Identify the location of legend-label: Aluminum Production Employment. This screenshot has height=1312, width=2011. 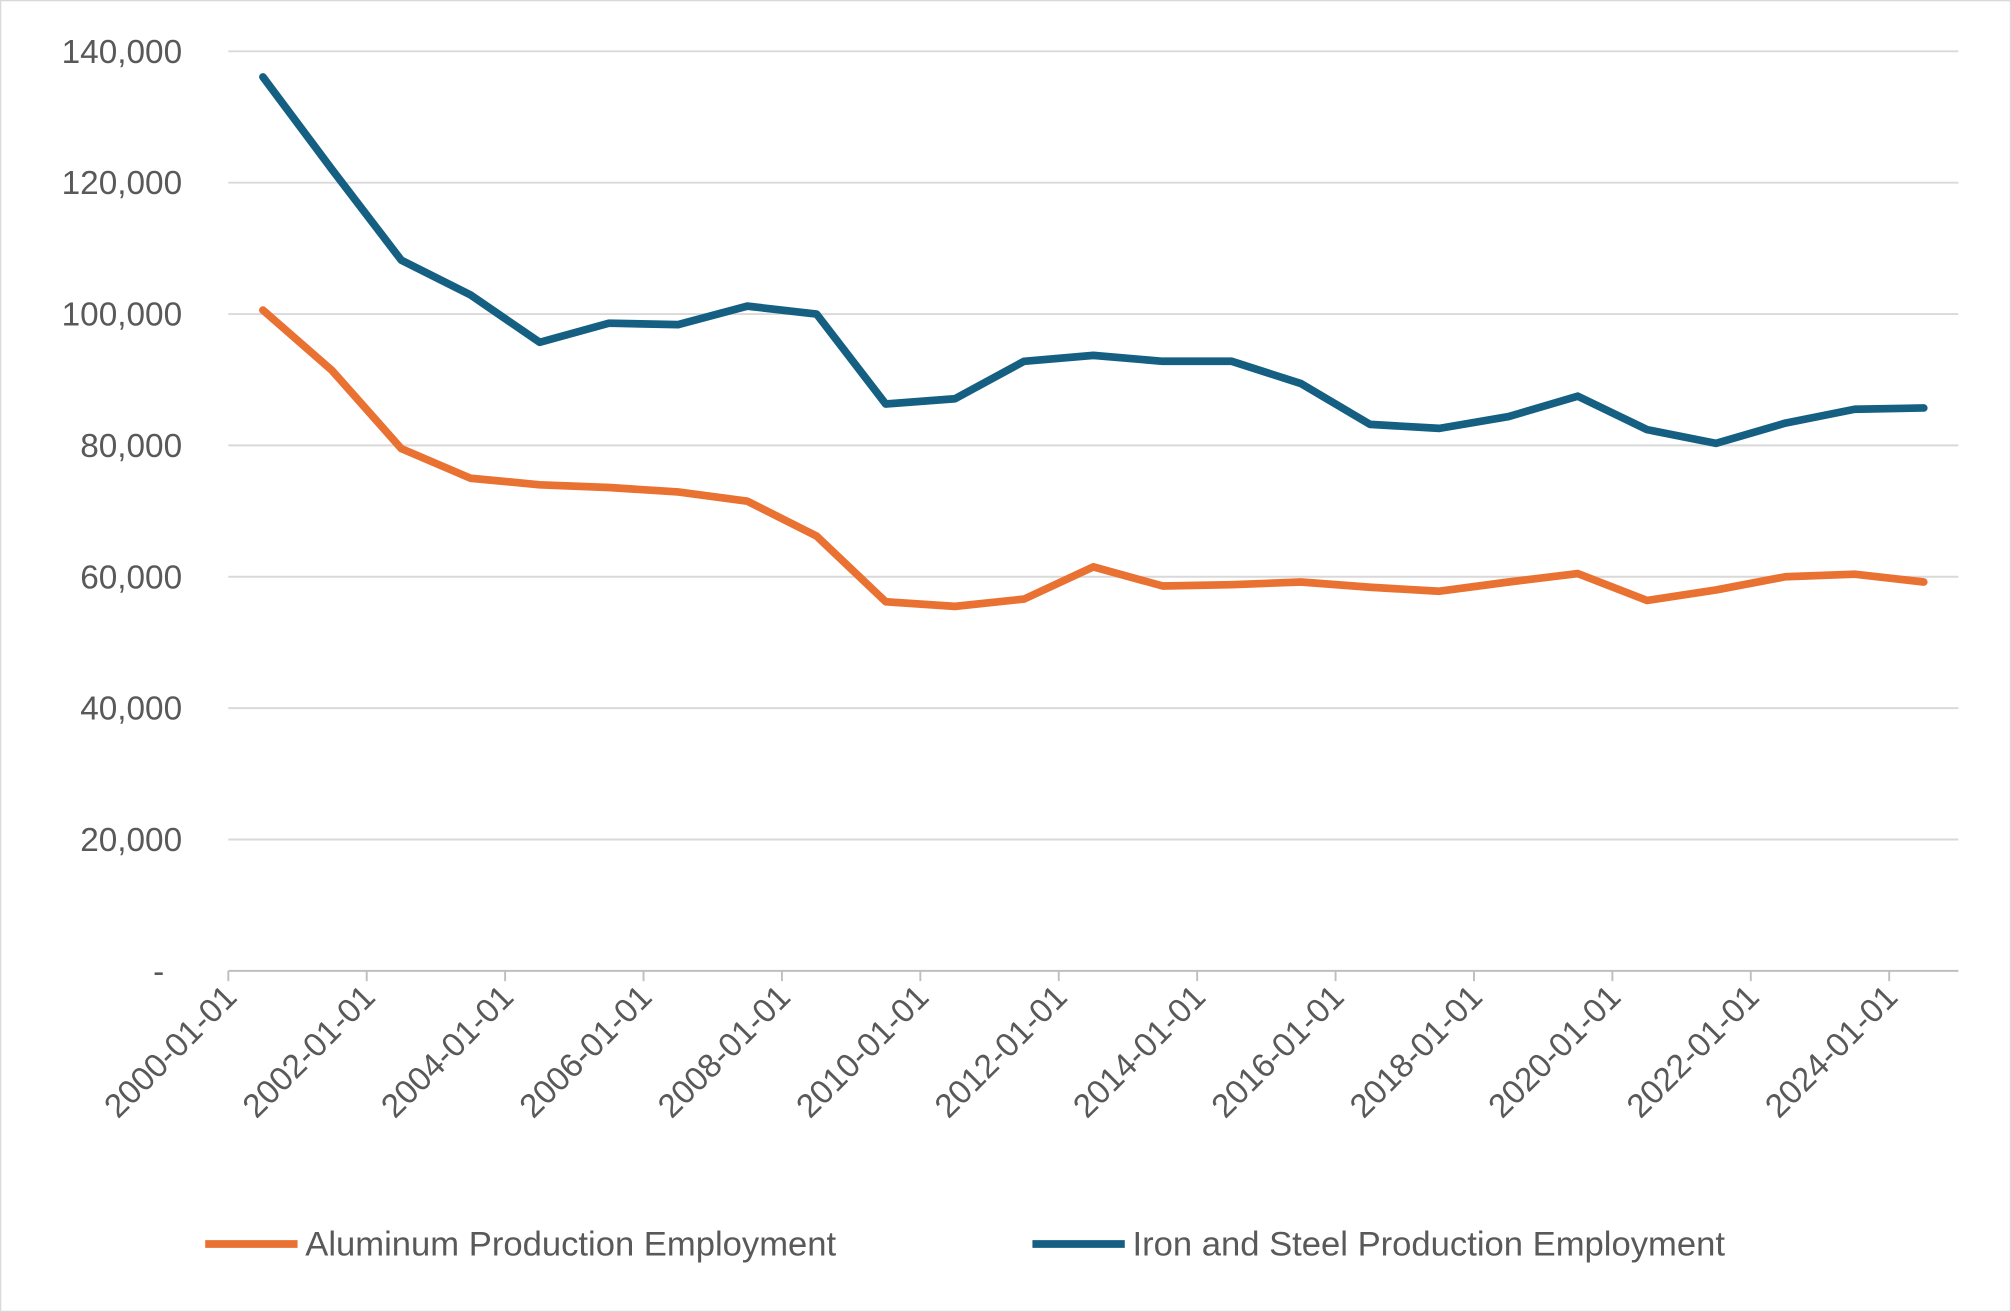
(570, 1245).